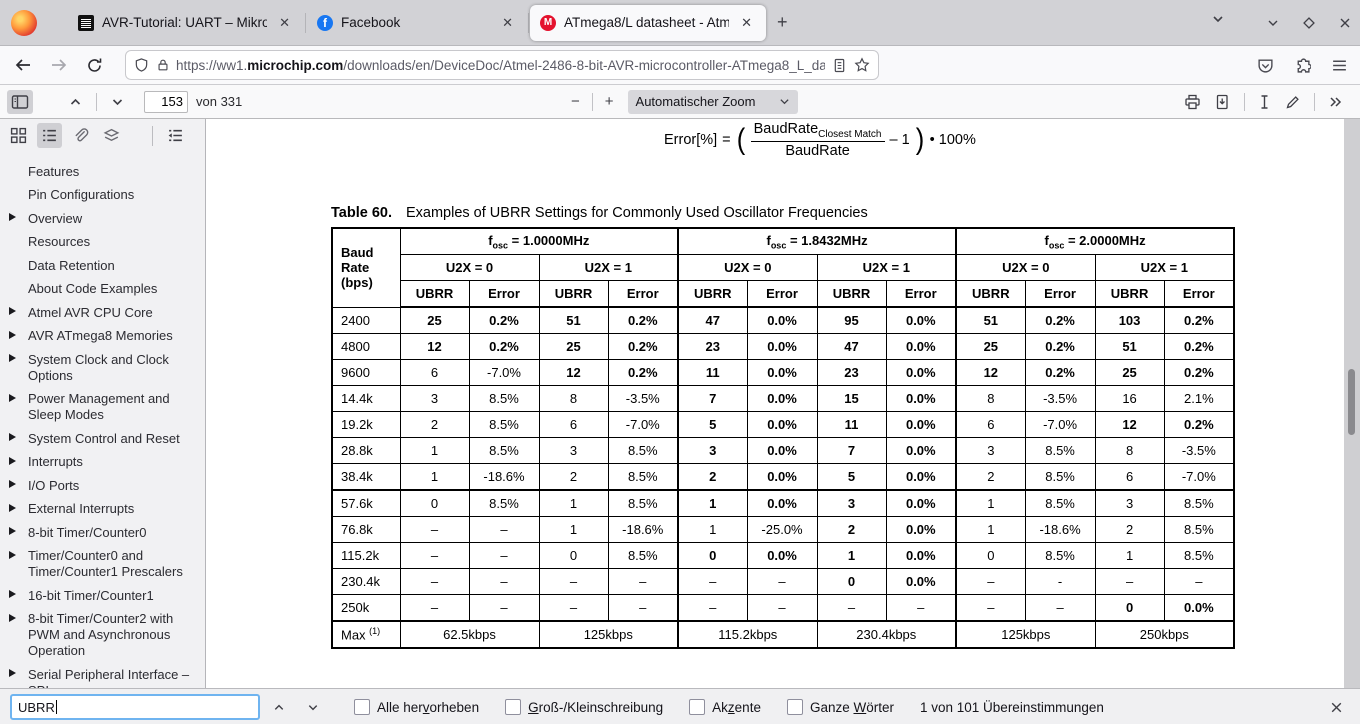 The width and height of the screenshot is (1360, 724). What do you see at coordinates (99, 243) in the screenshot?
I see `outline-item: Resources` at bounding box center [99, 243].